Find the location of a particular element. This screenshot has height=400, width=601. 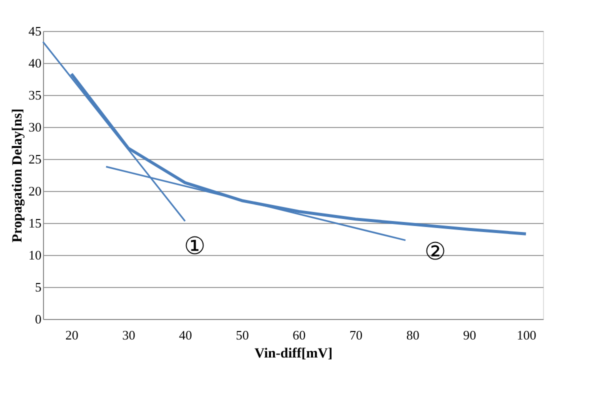

x-tick-label: 90 is located at coordinates (469, 335).